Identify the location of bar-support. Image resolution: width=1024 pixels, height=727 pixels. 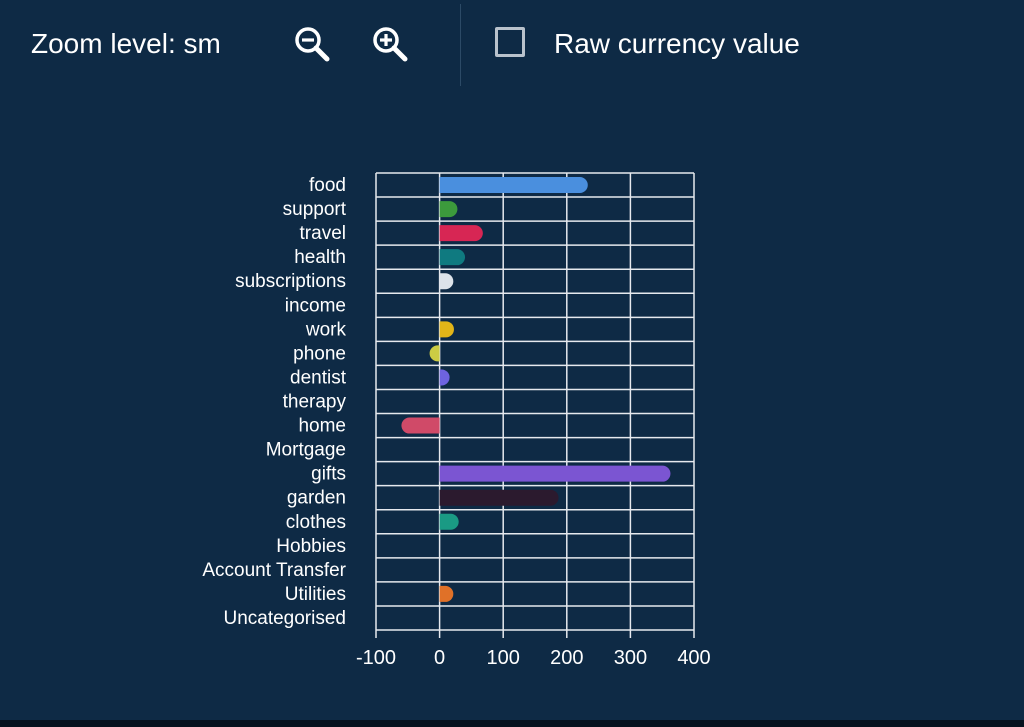
(448, 209).